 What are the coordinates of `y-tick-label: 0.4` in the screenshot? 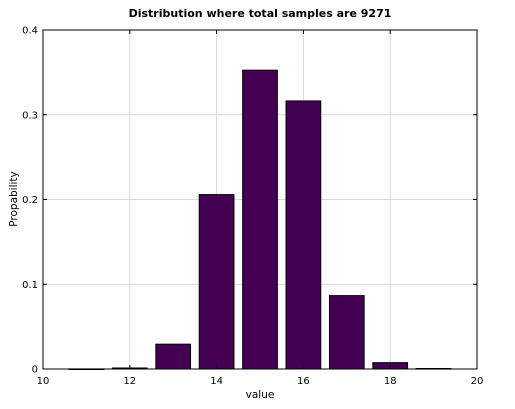 It's located at (30, 31).